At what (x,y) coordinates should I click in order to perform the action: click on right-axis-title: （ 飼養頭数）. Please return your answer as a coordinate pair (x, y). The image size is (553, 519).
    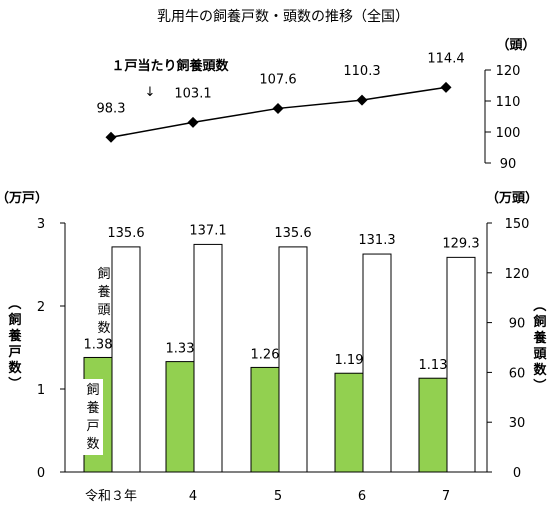
    Looking at the image, I should click on (539, 344).